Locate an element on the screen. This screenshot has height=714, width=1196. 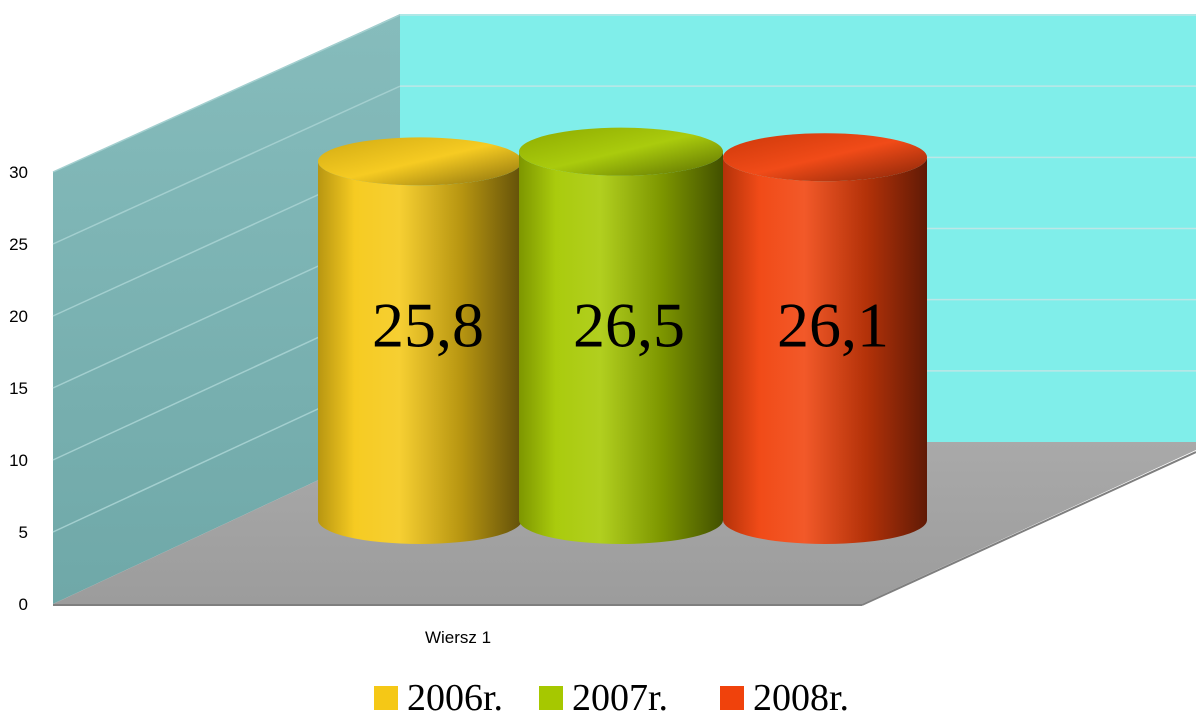
legend-item: 2007r. is located at coordinates (603, 695).